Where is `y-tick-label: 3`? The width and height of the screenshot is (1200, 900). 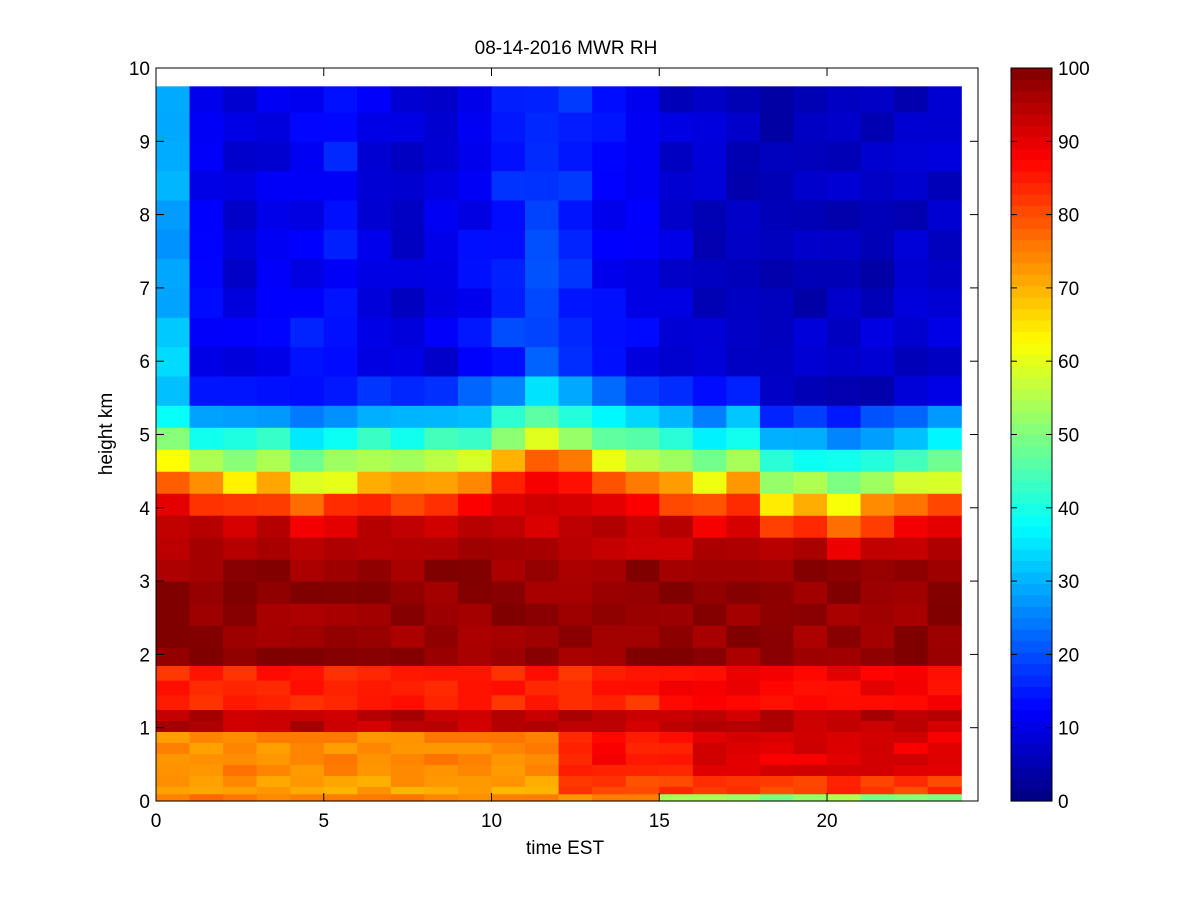 y-tick-label: 3 is located at coordinates (144, 582).